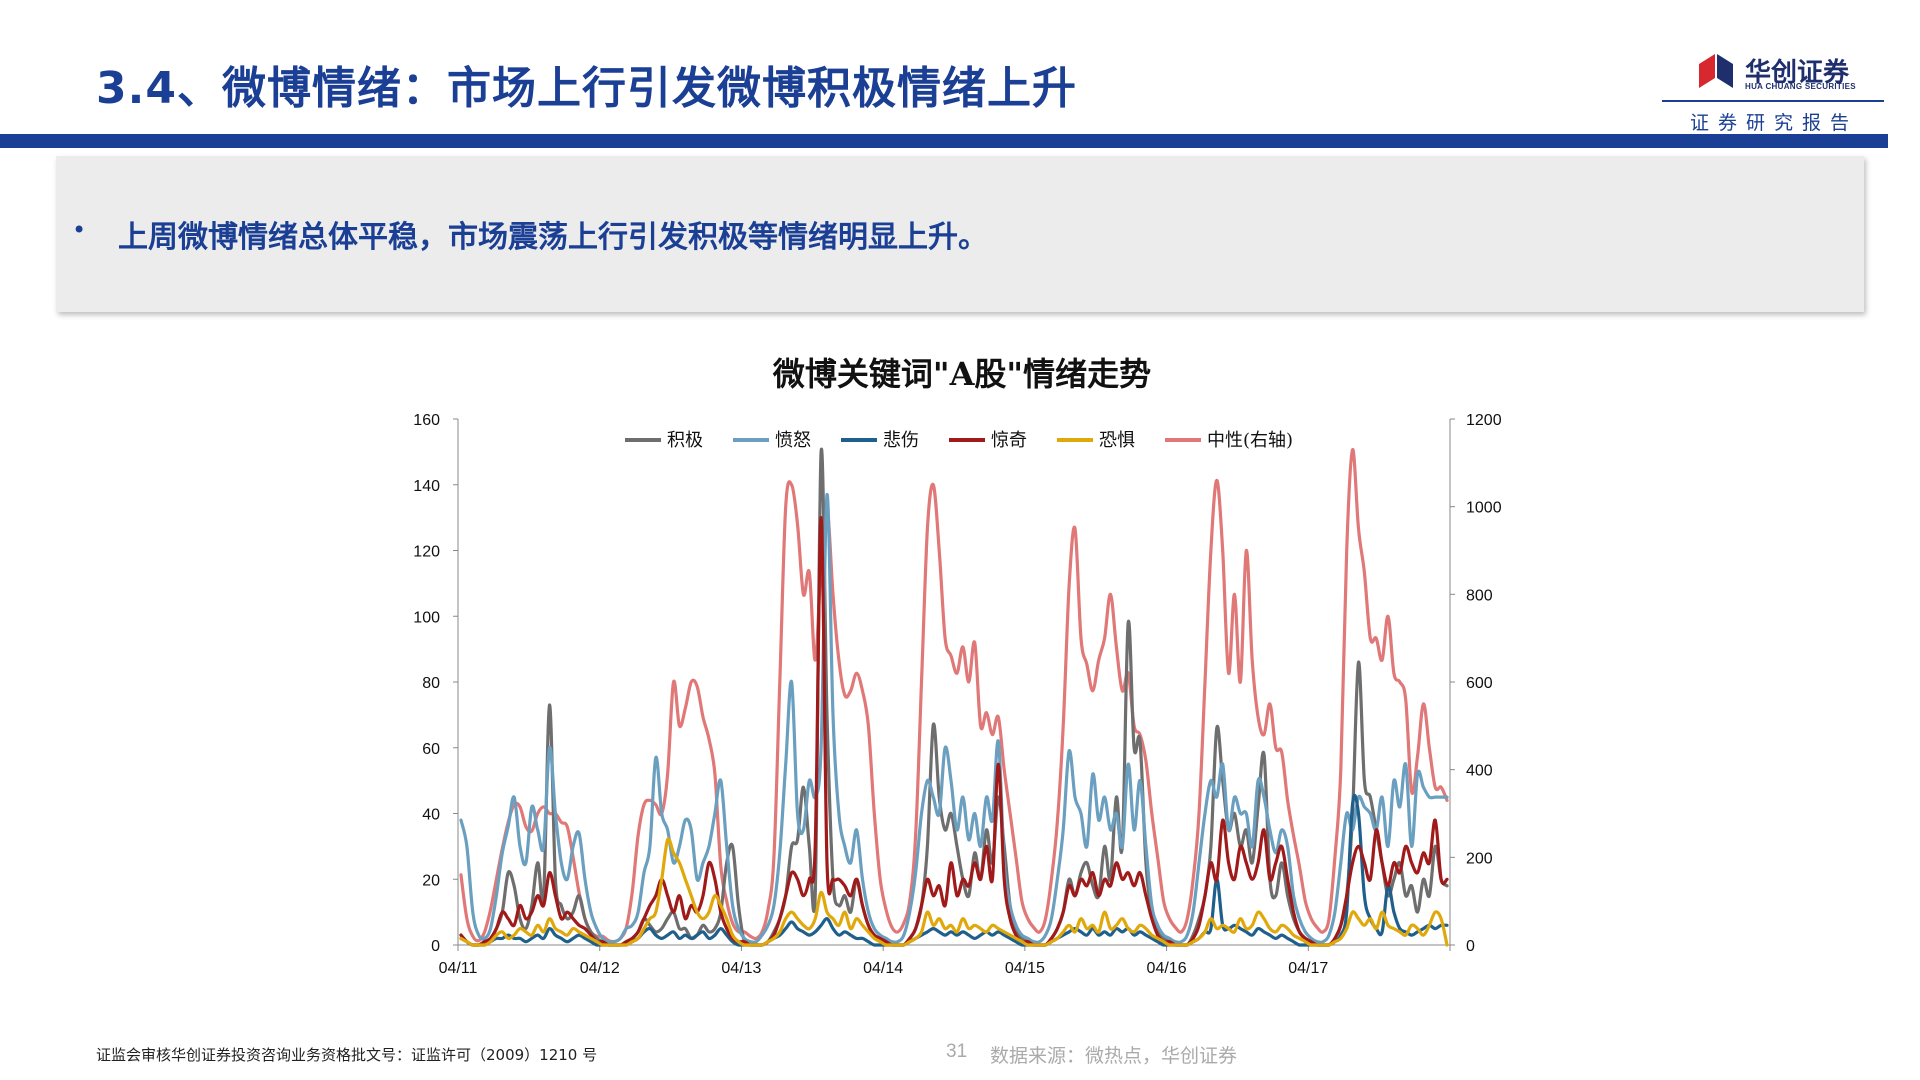  Describe the element at coordinates (1479, 858) in the screenshot. I see `right-tick-label: 200` at that location.